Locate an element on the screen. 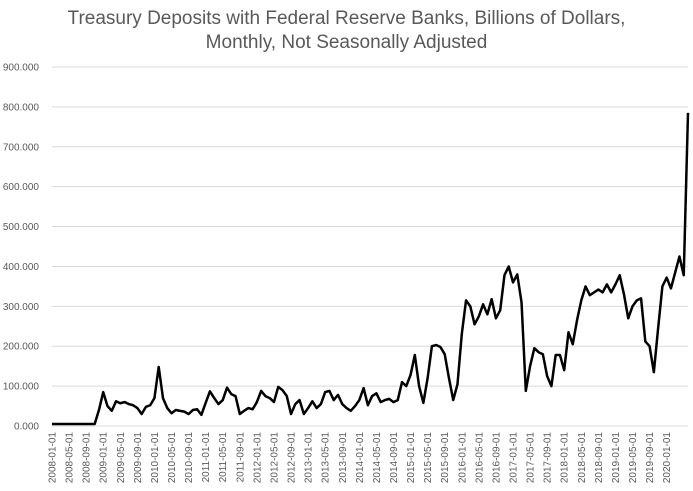  x-tick-label: 2014-09-01 is located at coordinates (394, 458).